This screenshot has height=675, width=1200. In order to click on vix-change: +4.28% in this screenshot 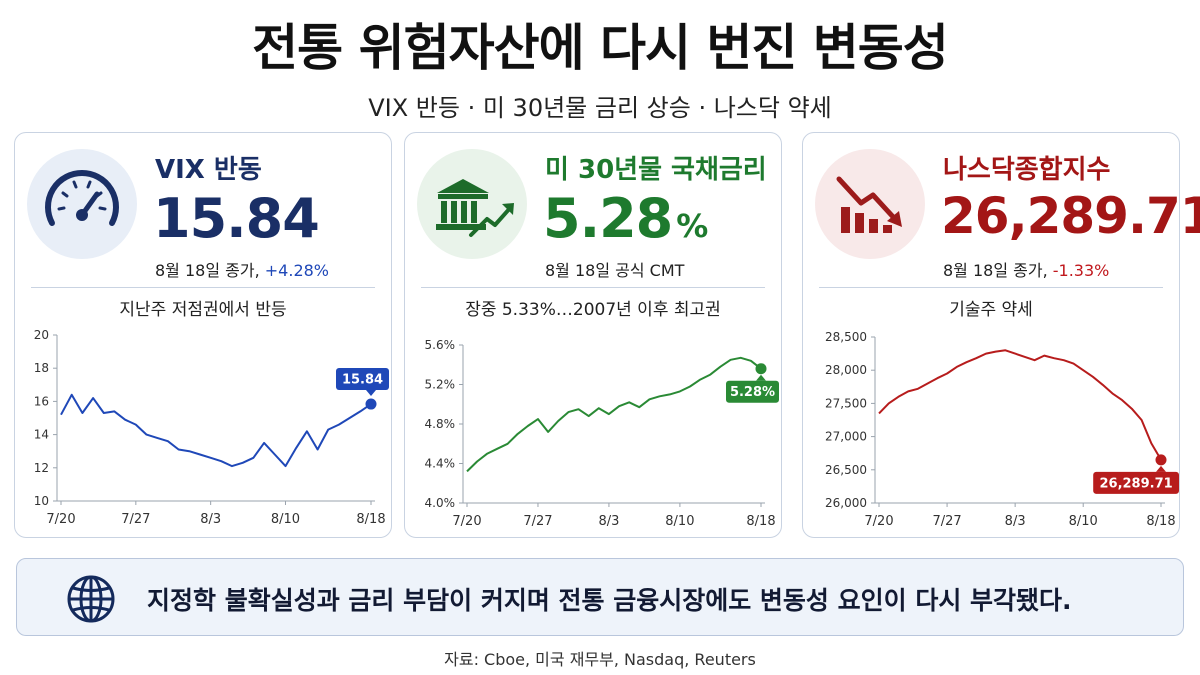, I will do `click(296, 270)`.